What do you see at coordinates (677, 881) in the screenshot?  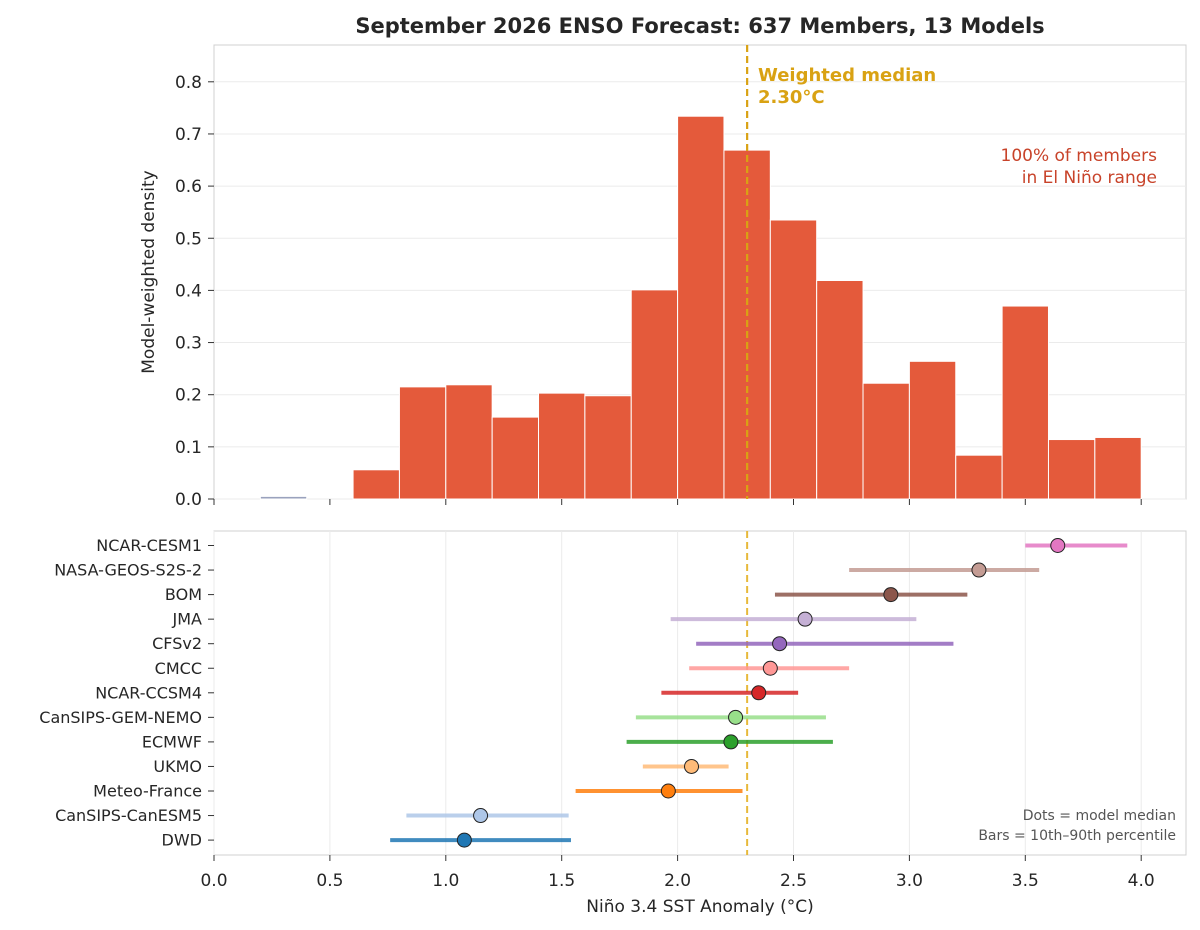 I see `x-tick-label: 2.0` at bounding box center [677, 881].